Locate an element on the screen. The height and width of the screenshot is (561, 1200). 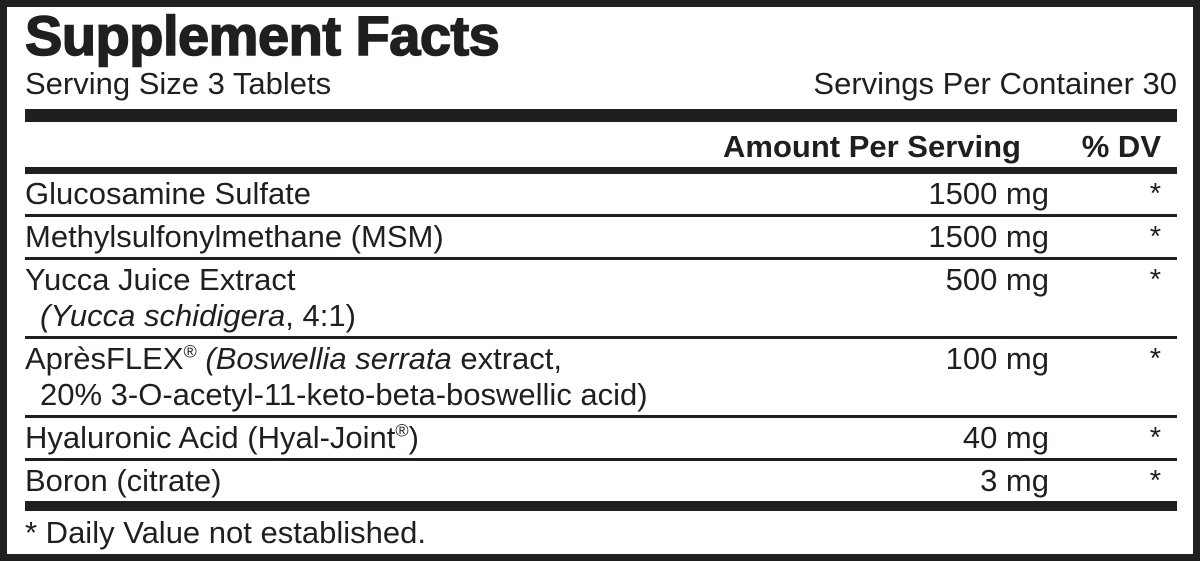
table-header-row: Amount Per Serving % DV is located at coordinates (601, 144).